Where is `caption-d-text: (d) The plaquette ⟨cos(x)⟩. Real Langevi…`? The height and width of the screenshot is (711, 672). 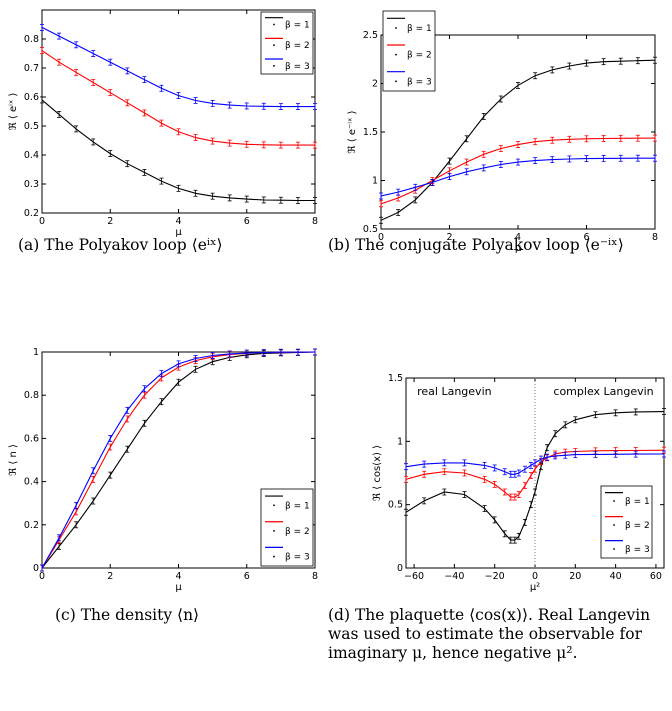
caption-d-text: (d) The plaquette ⟨cos(x)⟩. Real Langevi… is located at coordinates (489, 634).